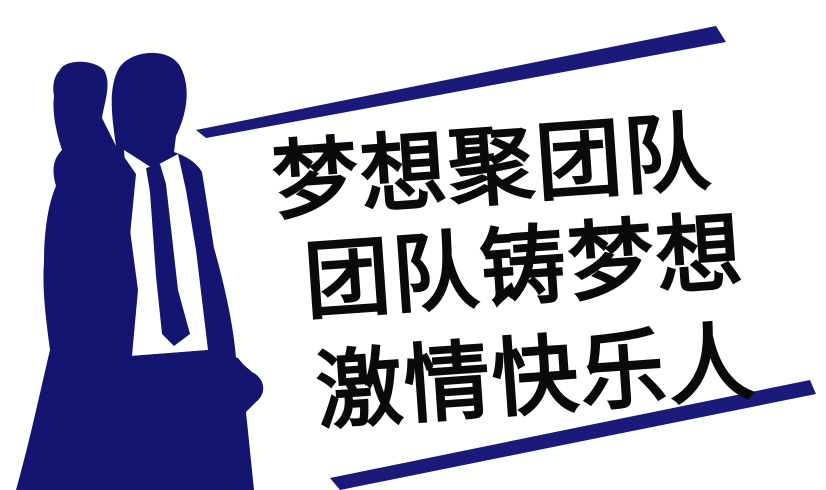 This screenshot has height=490, width=826. I want to click on necktie, so click(168, 255).